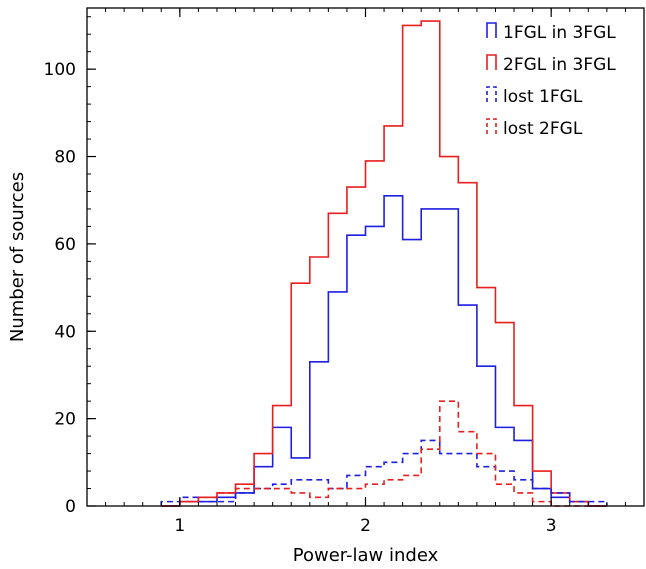 This screenshot has height=569, width=646. I want to click on x-tick-label: 3, so click(551, 526).